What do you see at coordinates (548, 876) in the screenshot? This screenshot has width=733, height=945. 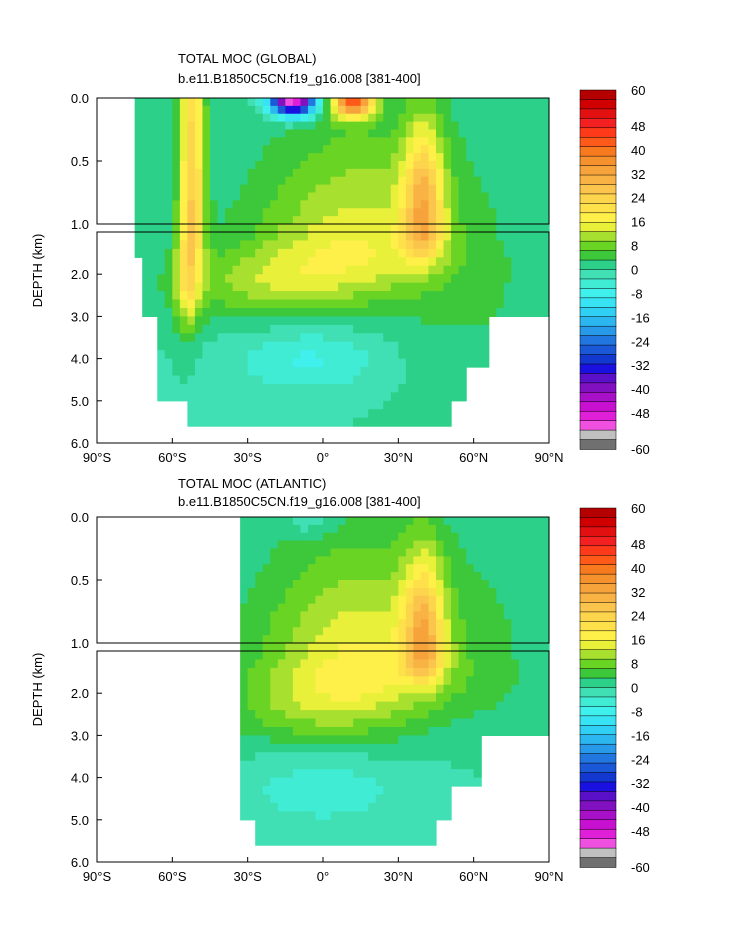 I see `x-tick-label: 90°N` at bounding box center [548, 876].